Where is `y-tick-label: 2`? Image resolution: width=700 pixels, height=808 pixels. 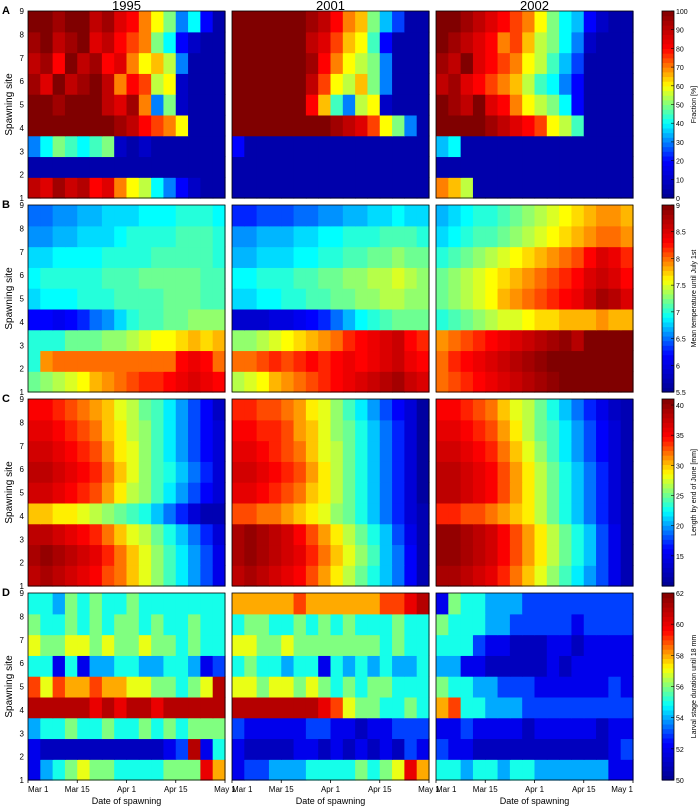
y-tick-label: 2 is located at coordinates (22, 563).